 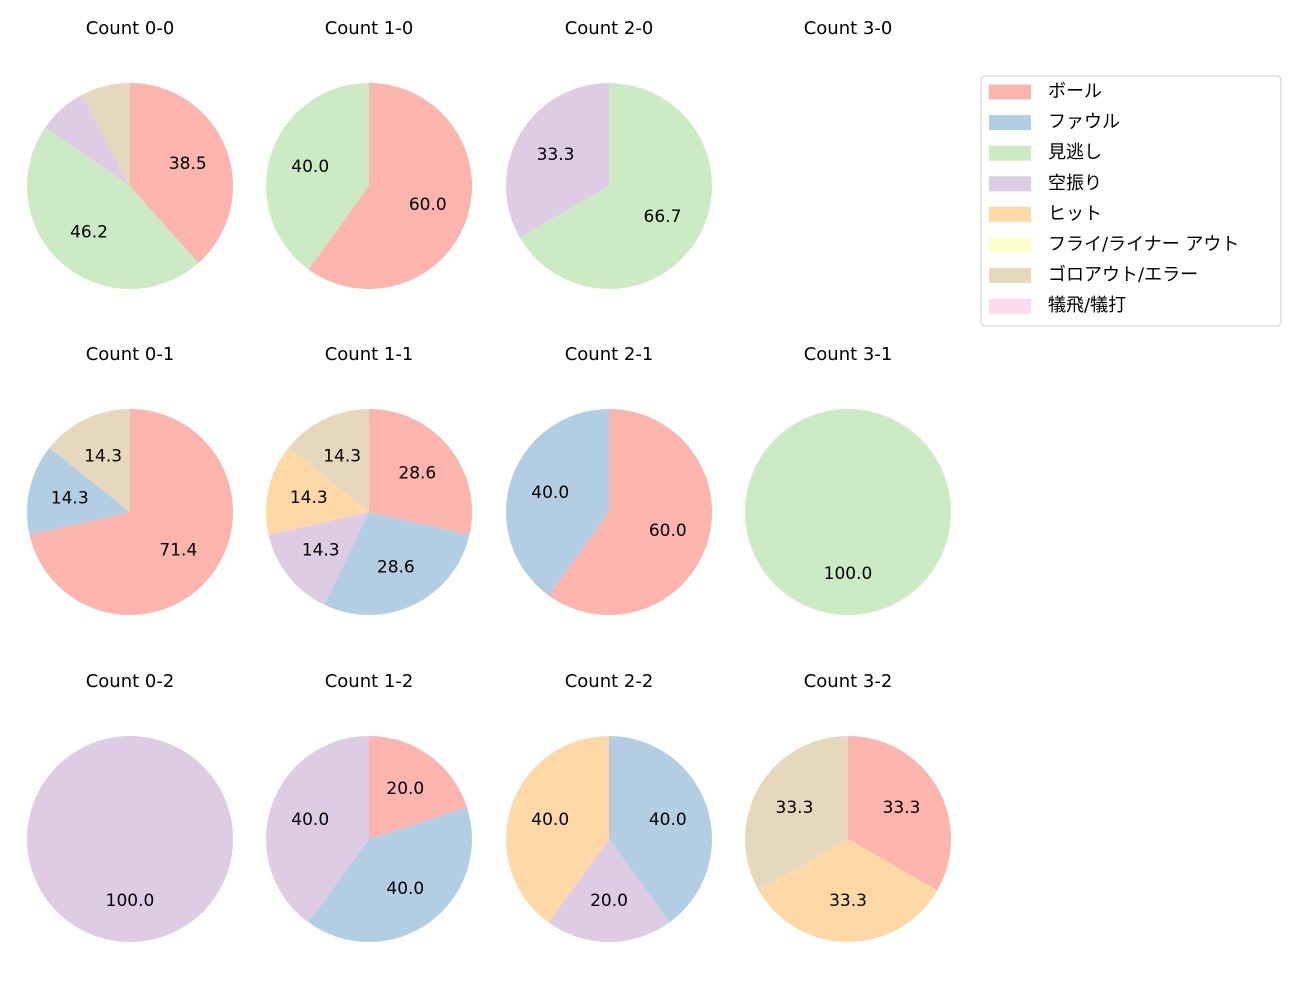 What do you see at coordinates (848, 28) in the screenshot?
I see `chart-title: Count 3-0` at bounding box center [848, 28].